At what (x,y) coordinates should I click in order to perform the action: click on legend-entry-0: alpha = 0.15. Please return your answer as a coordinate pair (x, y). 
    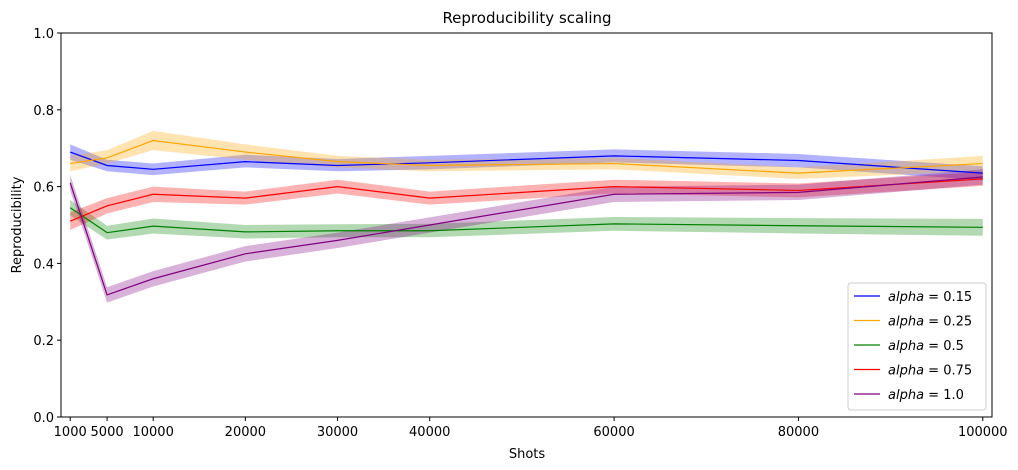
    Looking at the image, I should click on (913, 297).